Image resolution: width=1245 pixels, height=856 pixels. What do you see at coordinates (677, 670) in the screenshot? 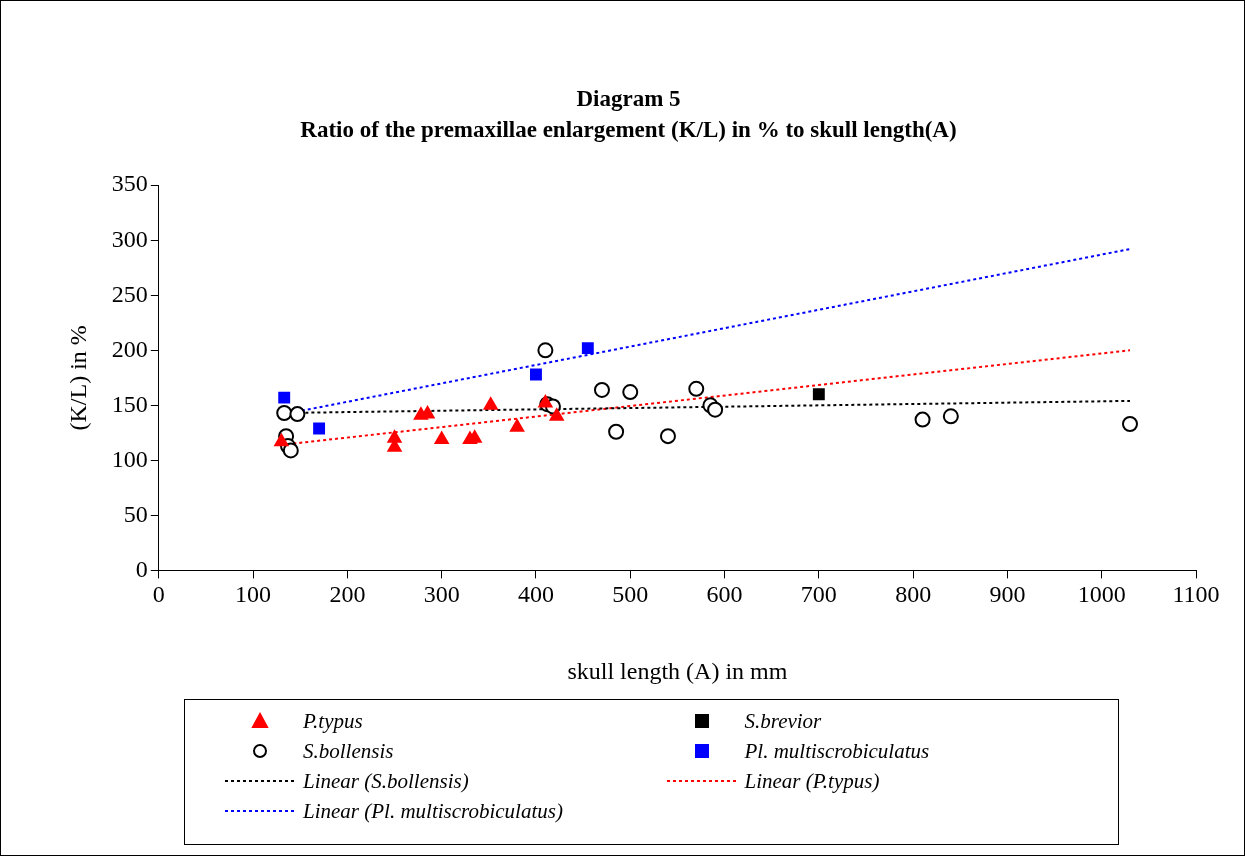
I see `x-axis-title: skull length (A) in mm` at bounding box center [677, 670].